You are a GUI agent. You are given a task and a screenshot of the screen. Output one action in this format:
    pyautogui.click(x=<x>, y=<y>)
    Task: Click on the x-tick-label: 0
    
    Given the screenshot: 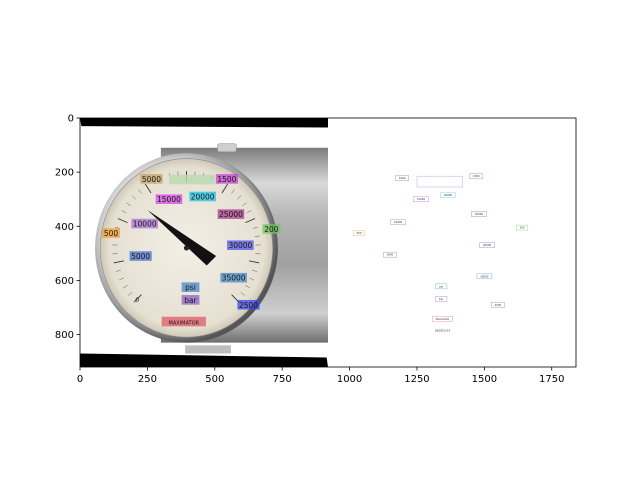 What is the action you would take?
    pyautogui.click(x=80, y=379)
    